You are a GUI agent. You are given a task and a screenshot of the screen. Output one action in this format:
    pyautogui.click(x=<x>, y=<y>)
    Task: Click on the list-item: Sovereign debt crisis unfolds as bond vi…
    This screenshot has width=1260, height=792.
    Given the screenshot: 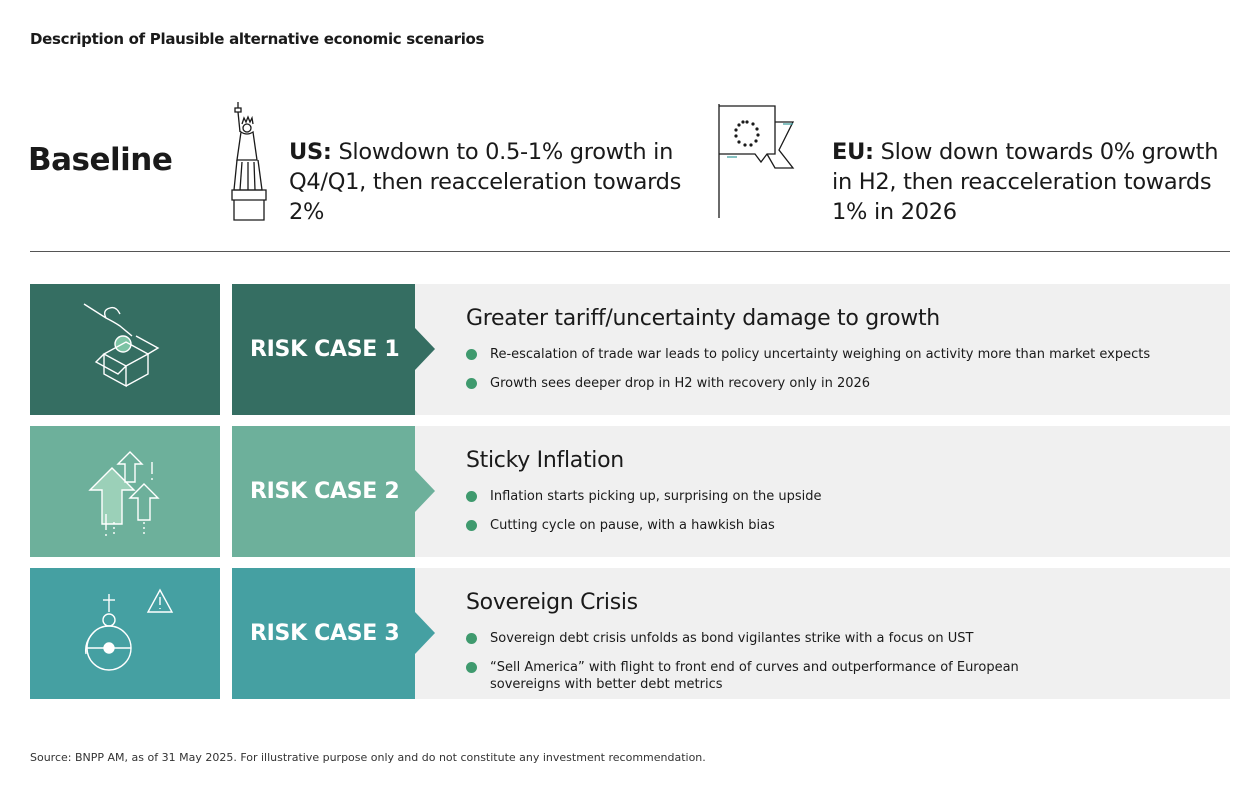 What is the action you would take?
    pyautogui.click(x=756, y=638)
    